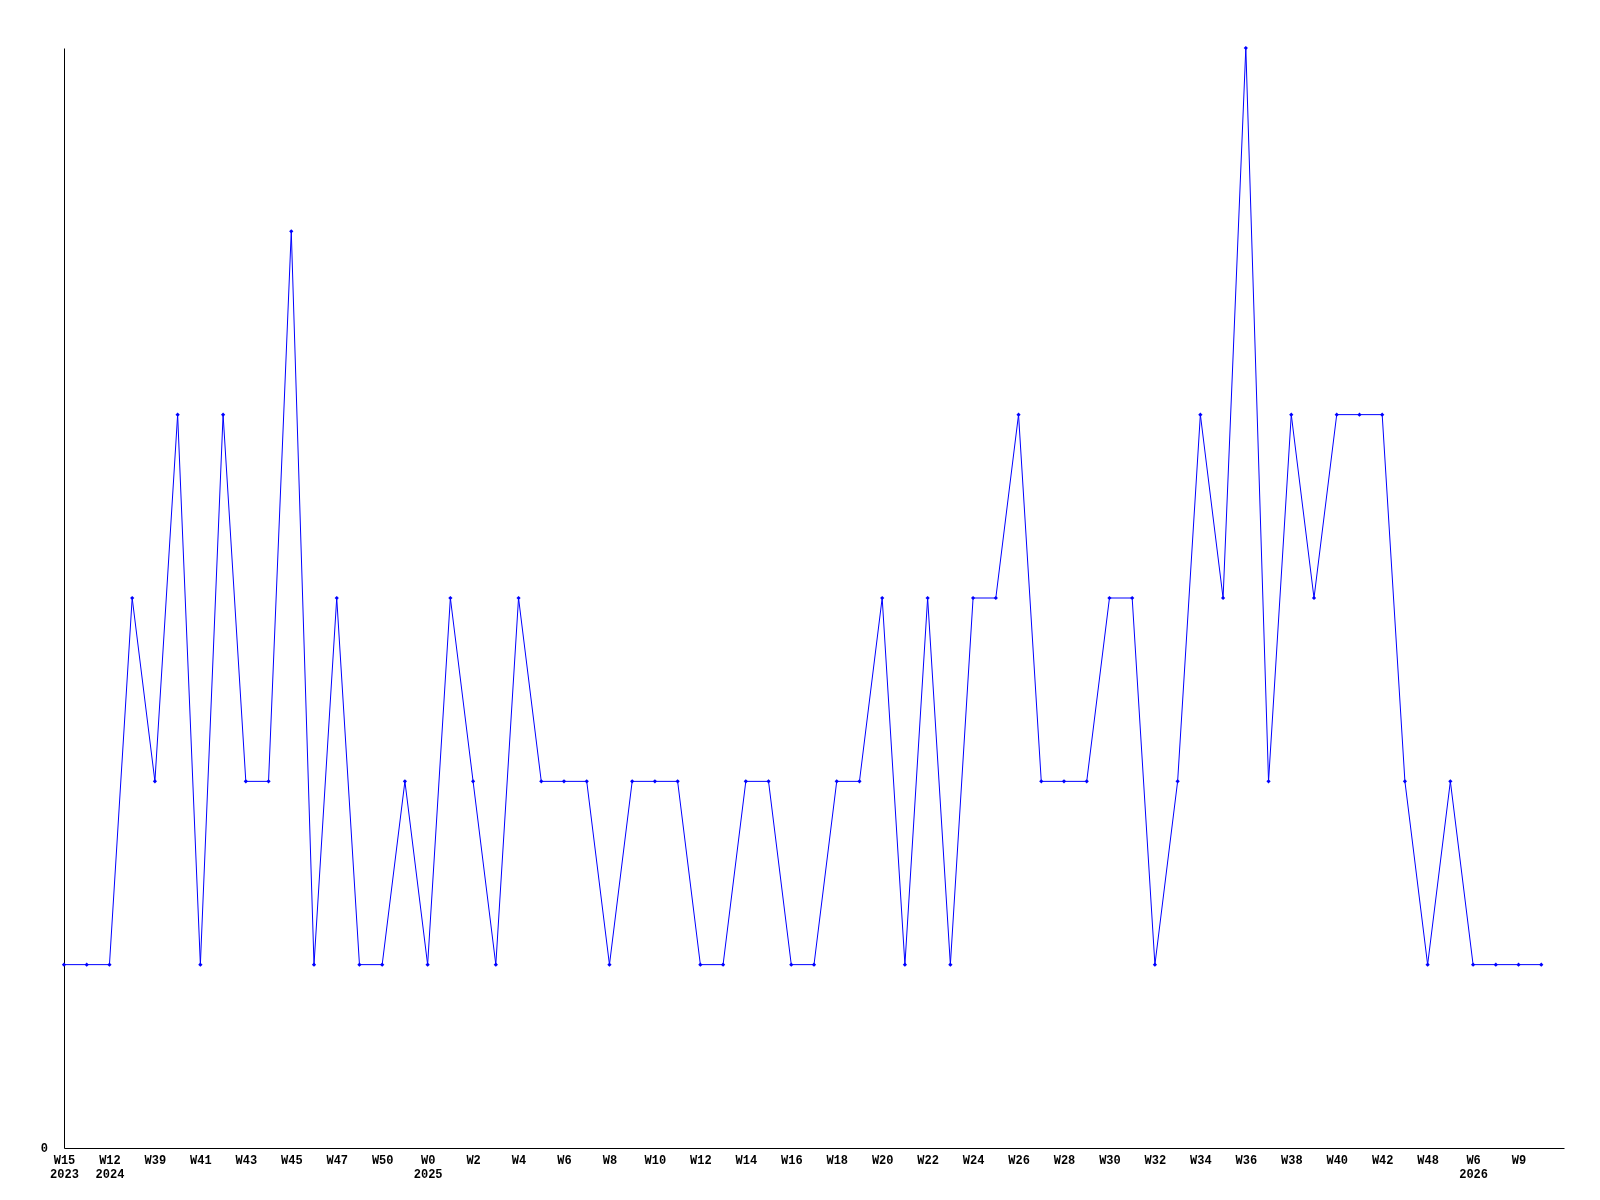 The height and width of the screenshot is (1200, 1600). What do you see at coordinates (564, 1160) in the screenshot?
I see `x-tick-label: W6` at bounding box center [564, 1160].